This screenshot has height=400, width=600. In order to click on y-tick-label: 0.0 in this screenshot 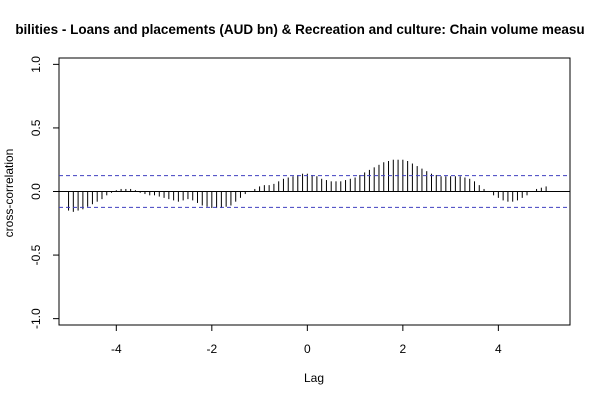, I will do `click(36, 191)`.